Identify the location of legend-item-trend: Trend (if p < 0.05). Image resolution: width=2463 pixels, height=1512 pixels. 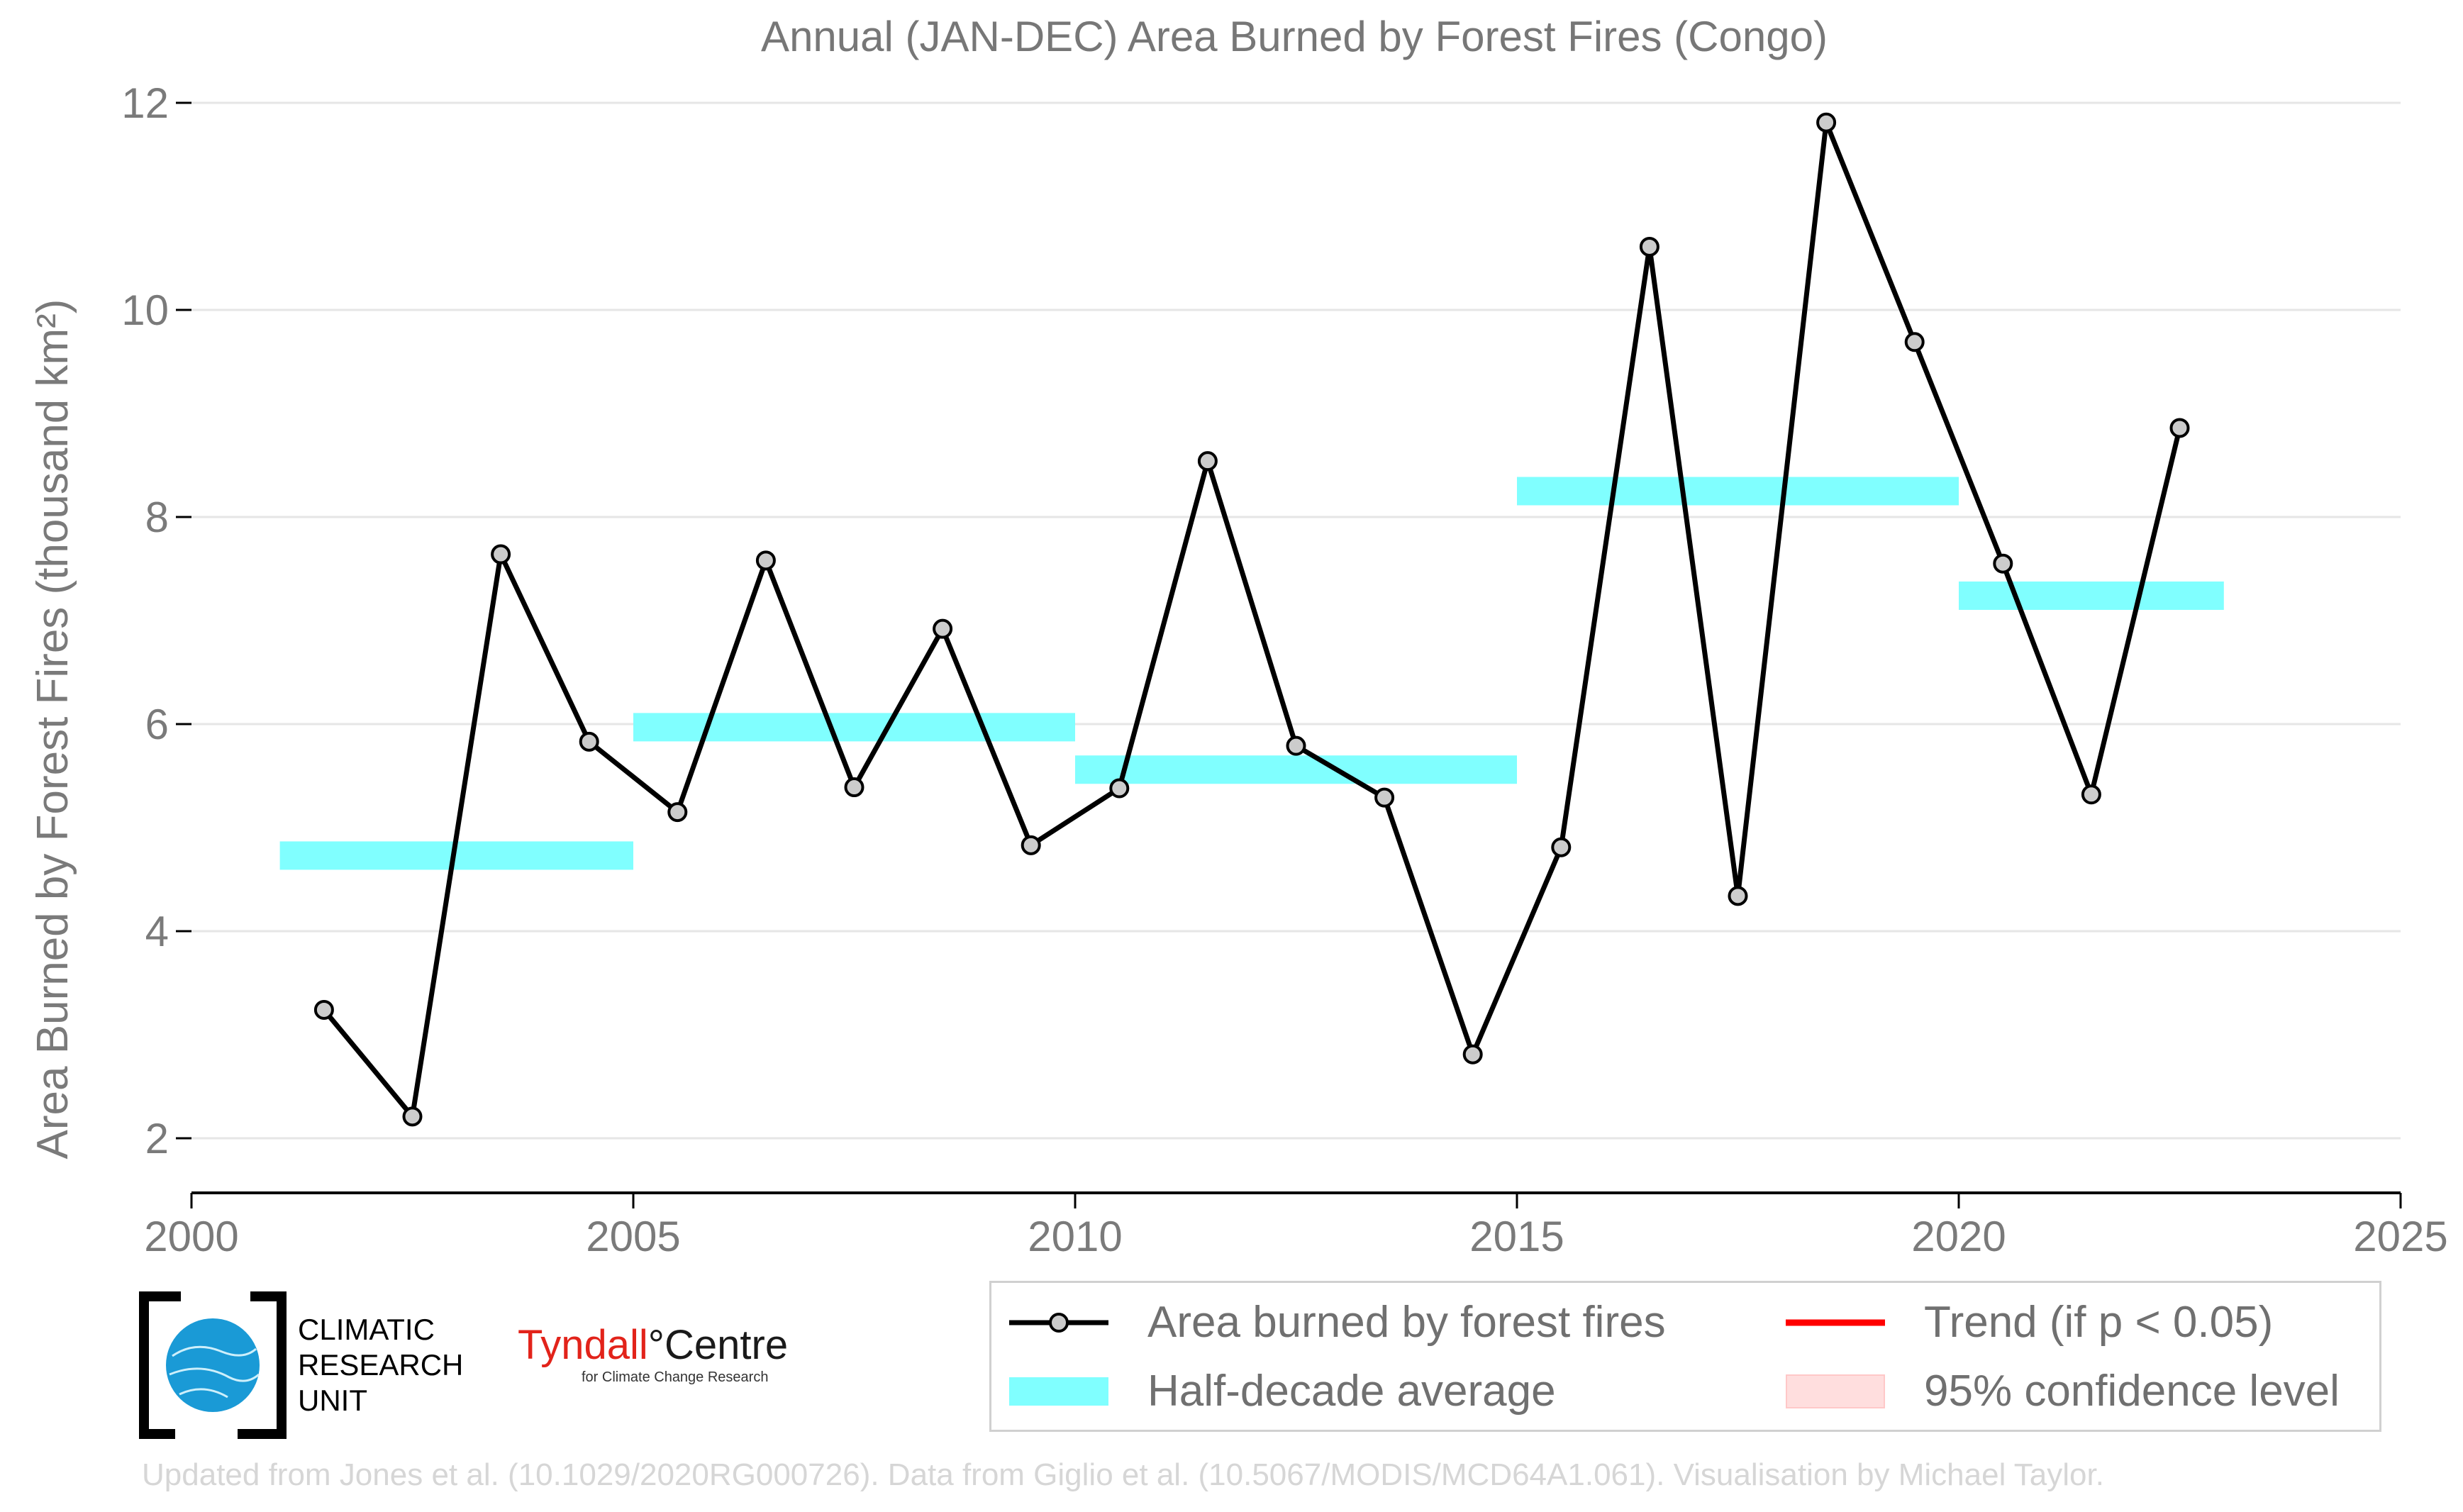
(2029, 1322).